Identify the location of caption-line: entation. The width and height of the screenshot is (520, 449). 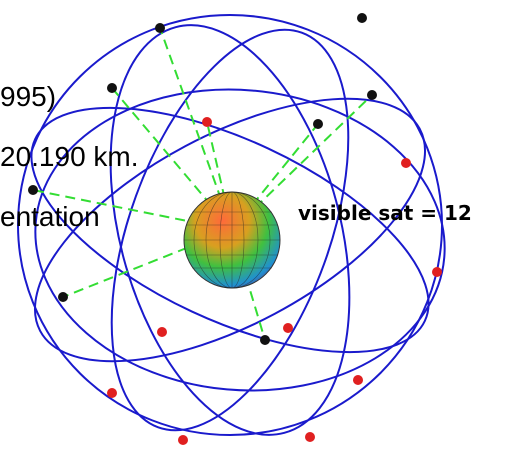
(50, 216).